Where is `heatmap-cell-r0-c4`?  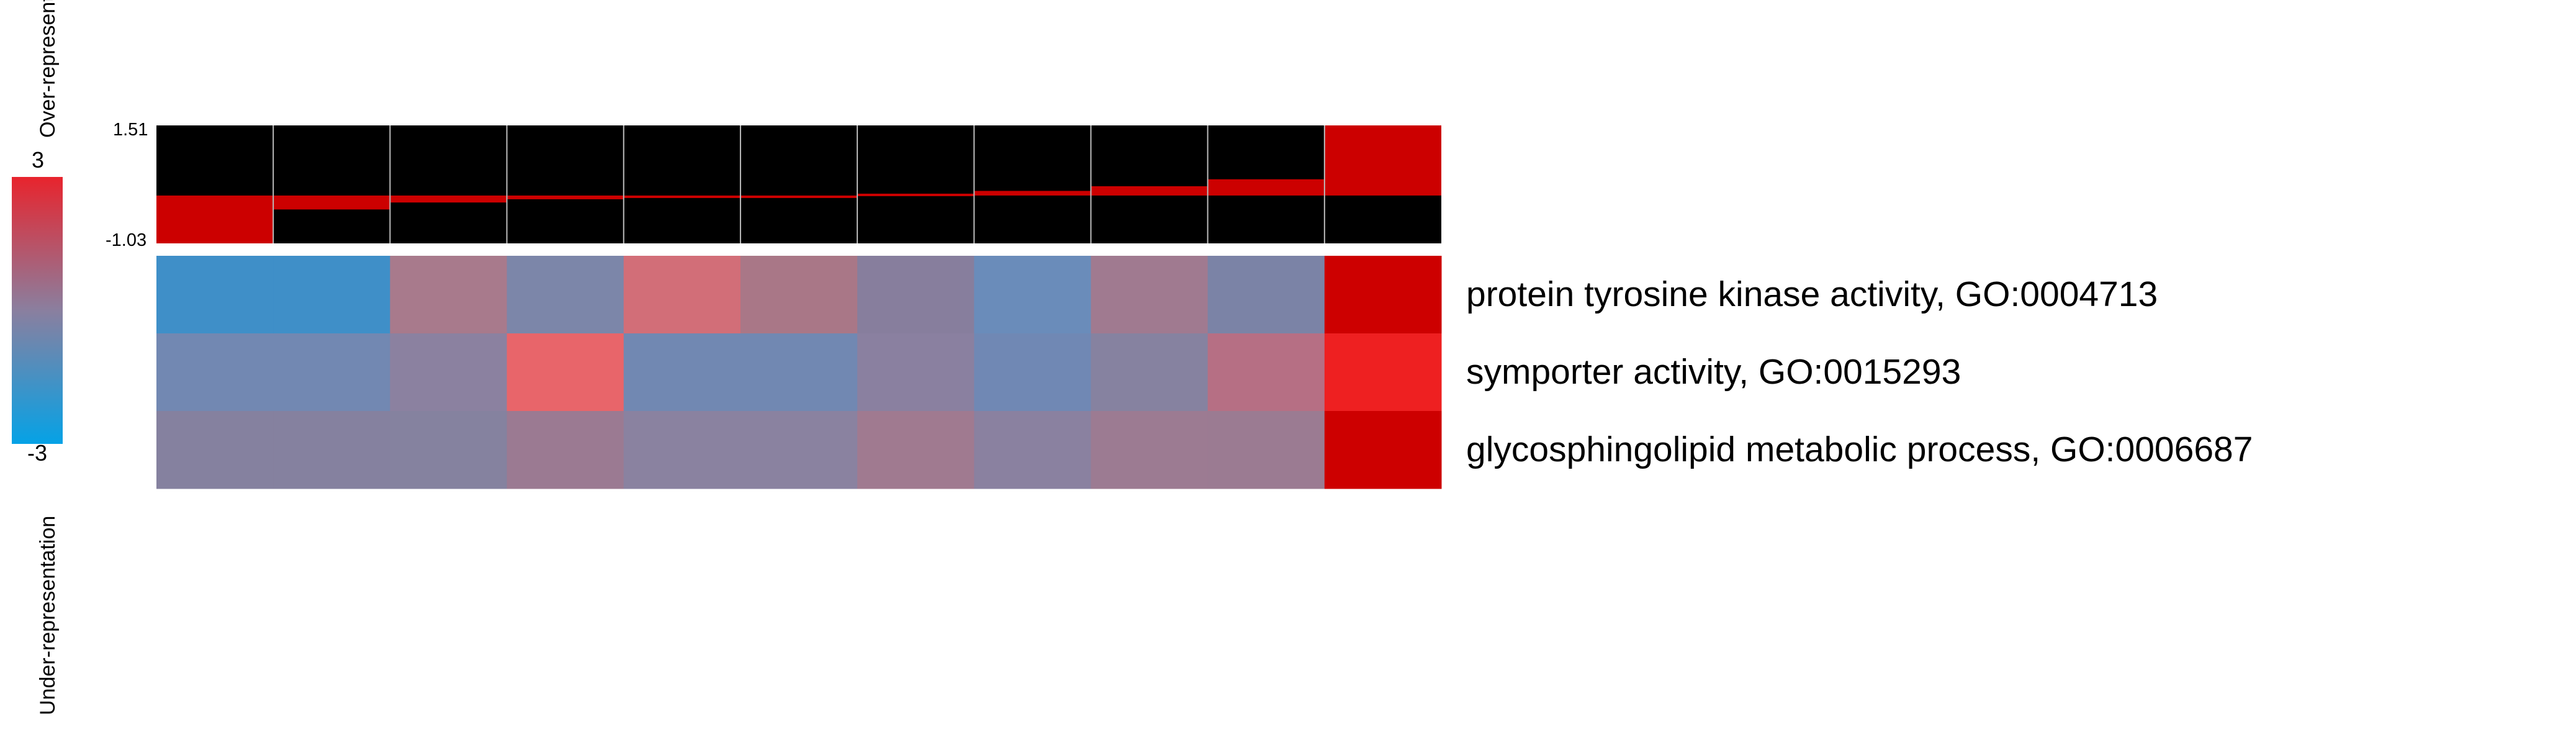
heatmap-cell-r0-c4 is located at coordinates (682, 295).